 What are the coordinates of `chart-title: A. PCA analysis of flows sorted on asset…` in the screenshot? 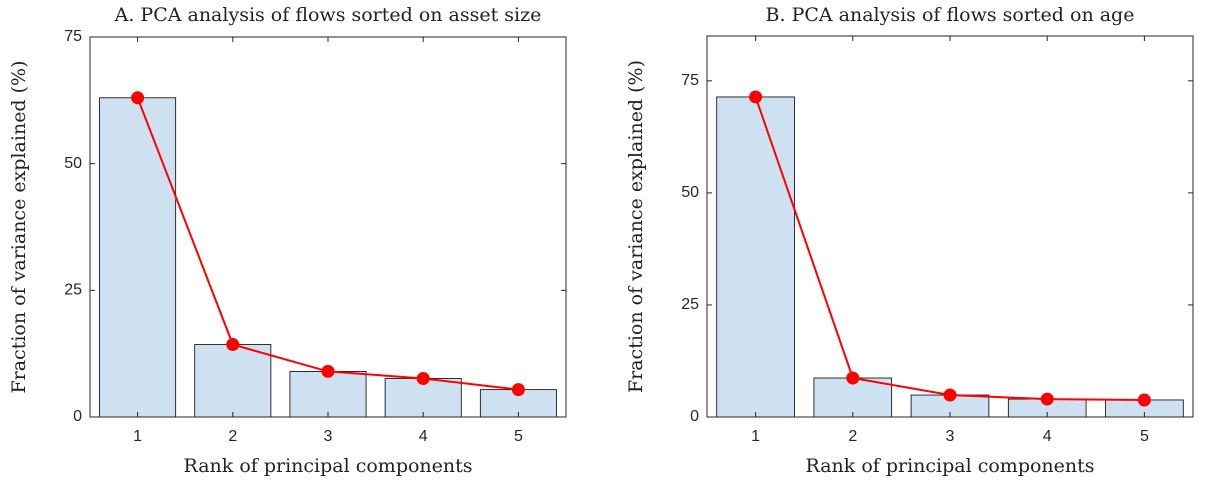 It's located at (328, 15).